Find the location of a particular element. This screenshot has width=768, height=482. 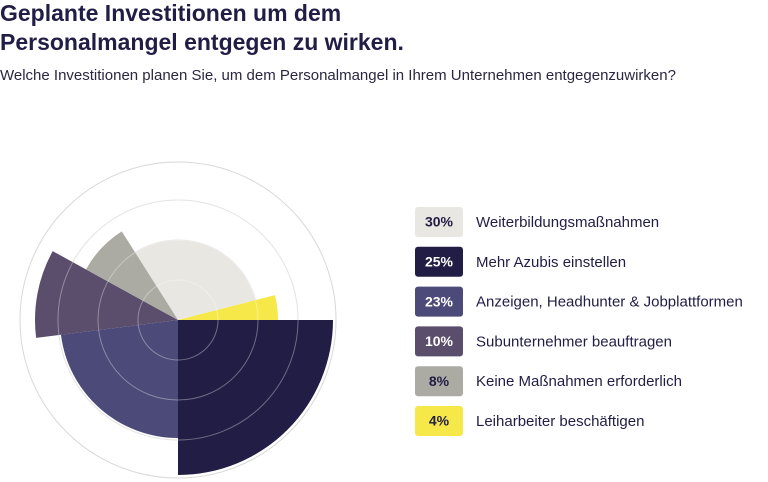

legend-value: 23% is located at coordinates (439, 301).